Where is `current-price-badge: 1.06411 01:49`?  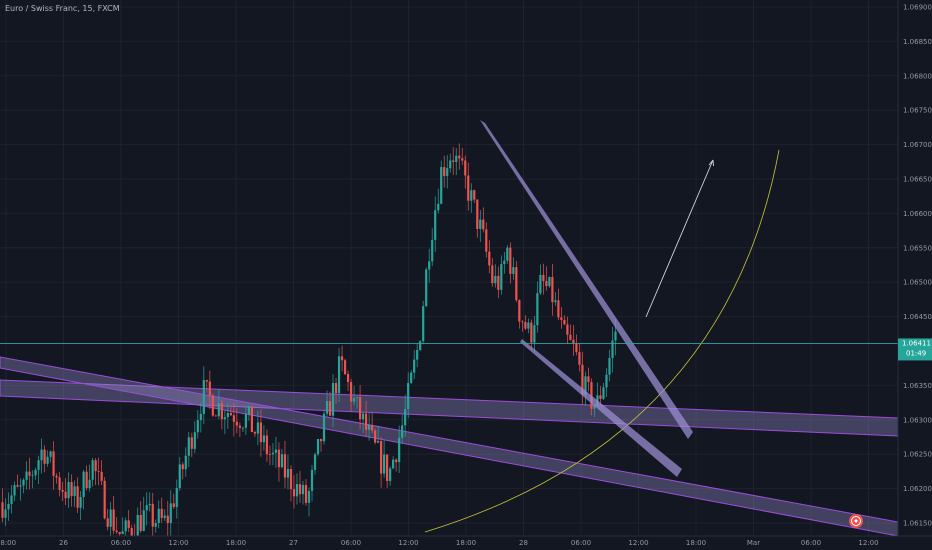
current-price-badge: 1.06411 01:49 is located at coordinates (915, 349).